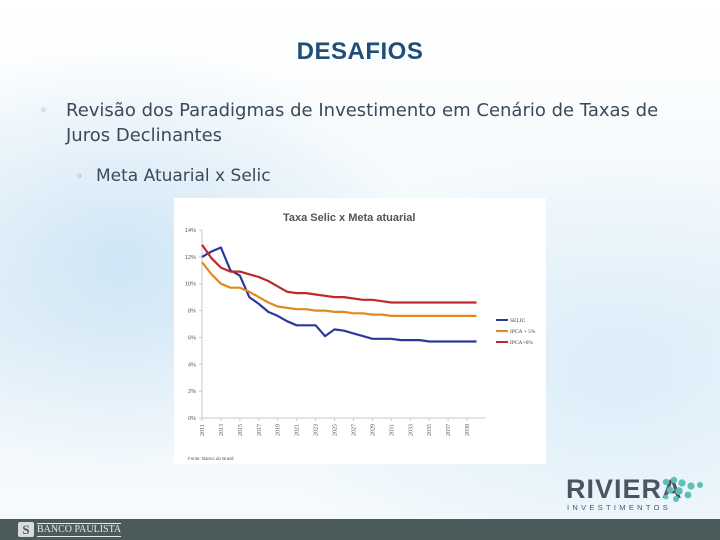  Describe the element at coordinates (241, 430) in the screenshot. I see `x-tick-label: 2015` at that location.